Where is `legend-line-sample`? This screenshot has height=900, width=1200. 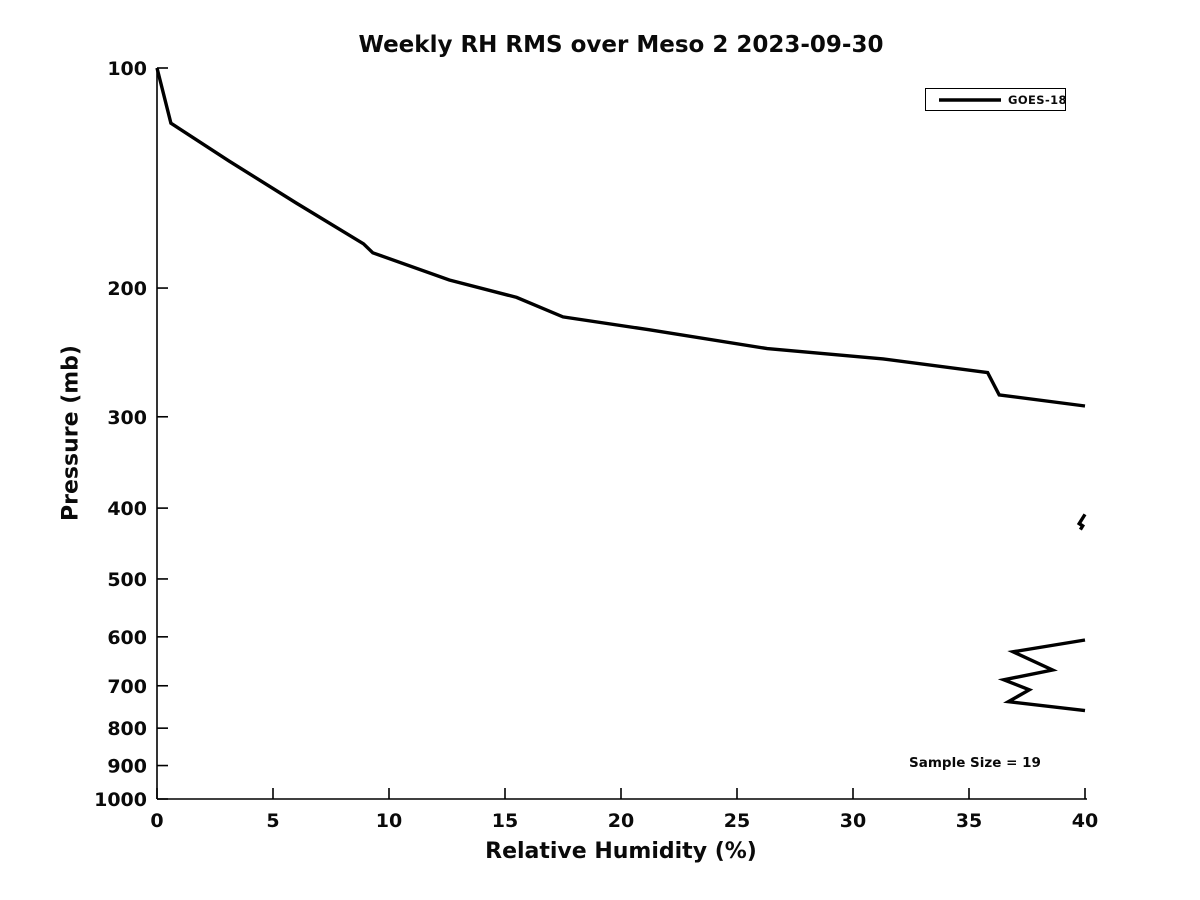
legend-line-sample is located at coordinates (970, 99).